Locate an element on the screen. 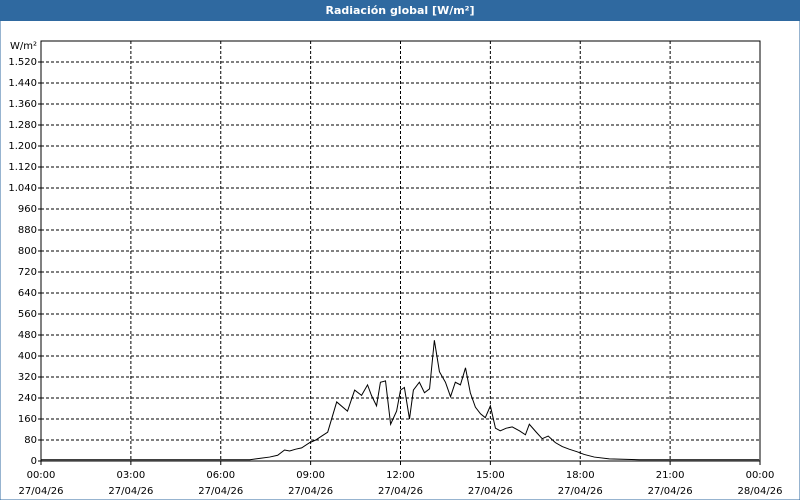  y-tick-label: 800 is located at coordinates (27, 251).